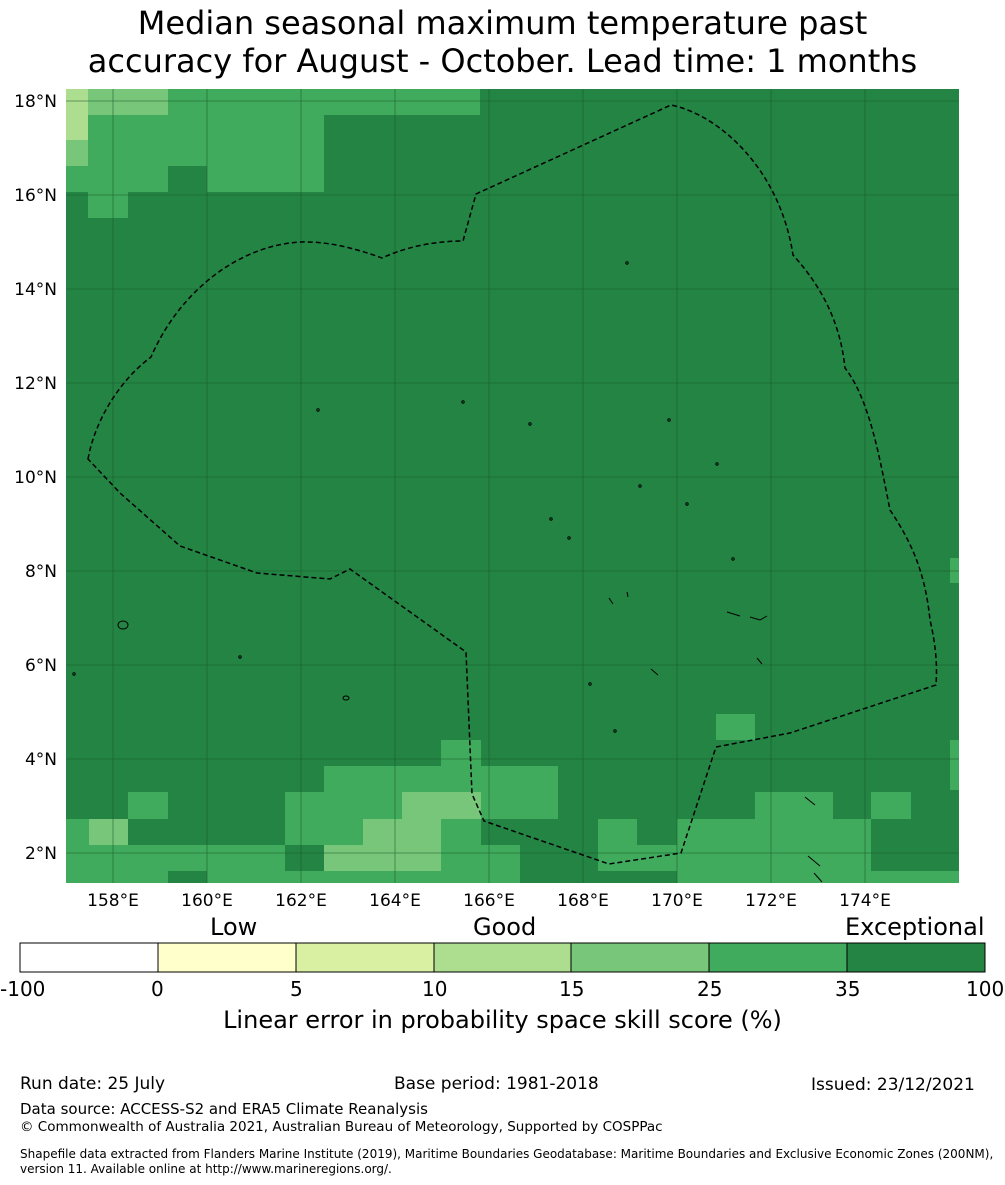 The width and height of the screenshot is (1005, 1185). Describe the element at coordinates (489, 901) in the screenshot. I see `lon-label: 166°E` at that location.